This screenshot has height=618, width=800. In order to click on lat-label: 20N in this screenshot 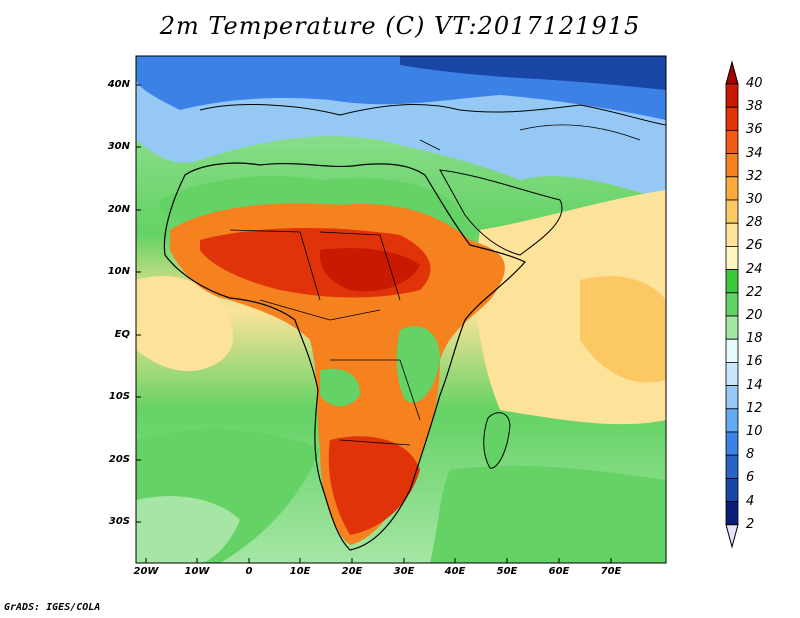, I will do `click(118, 209)`.